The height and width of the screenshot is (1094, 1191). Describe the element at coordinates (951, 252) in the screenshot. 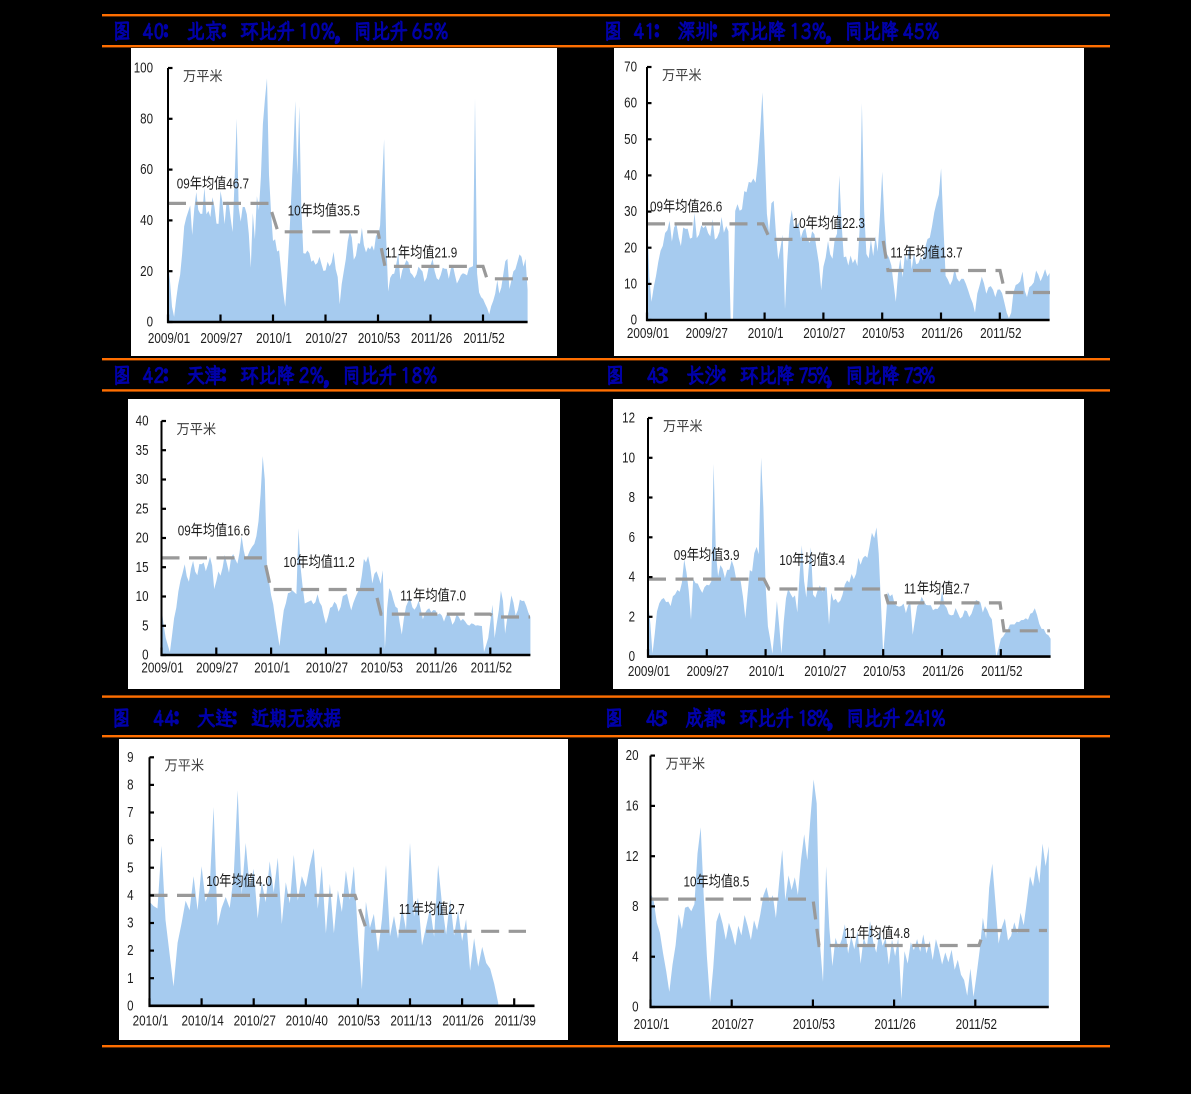

I see `svg-text: 13.7` at that location.